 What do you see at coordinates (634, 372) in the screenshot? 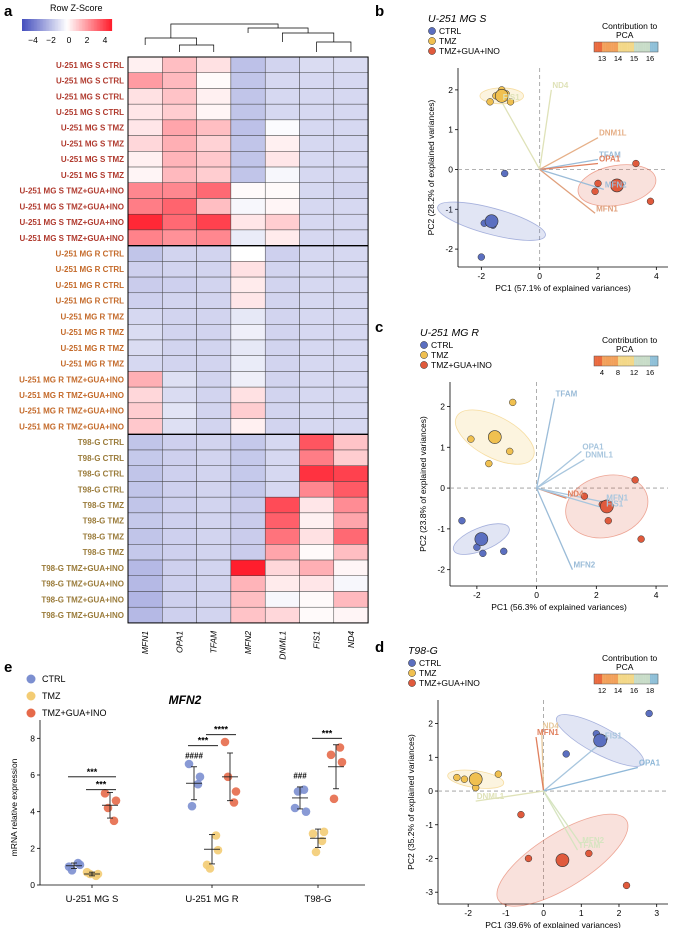
I see `colorbar-tick: 12` at bounding box center [634, 372].